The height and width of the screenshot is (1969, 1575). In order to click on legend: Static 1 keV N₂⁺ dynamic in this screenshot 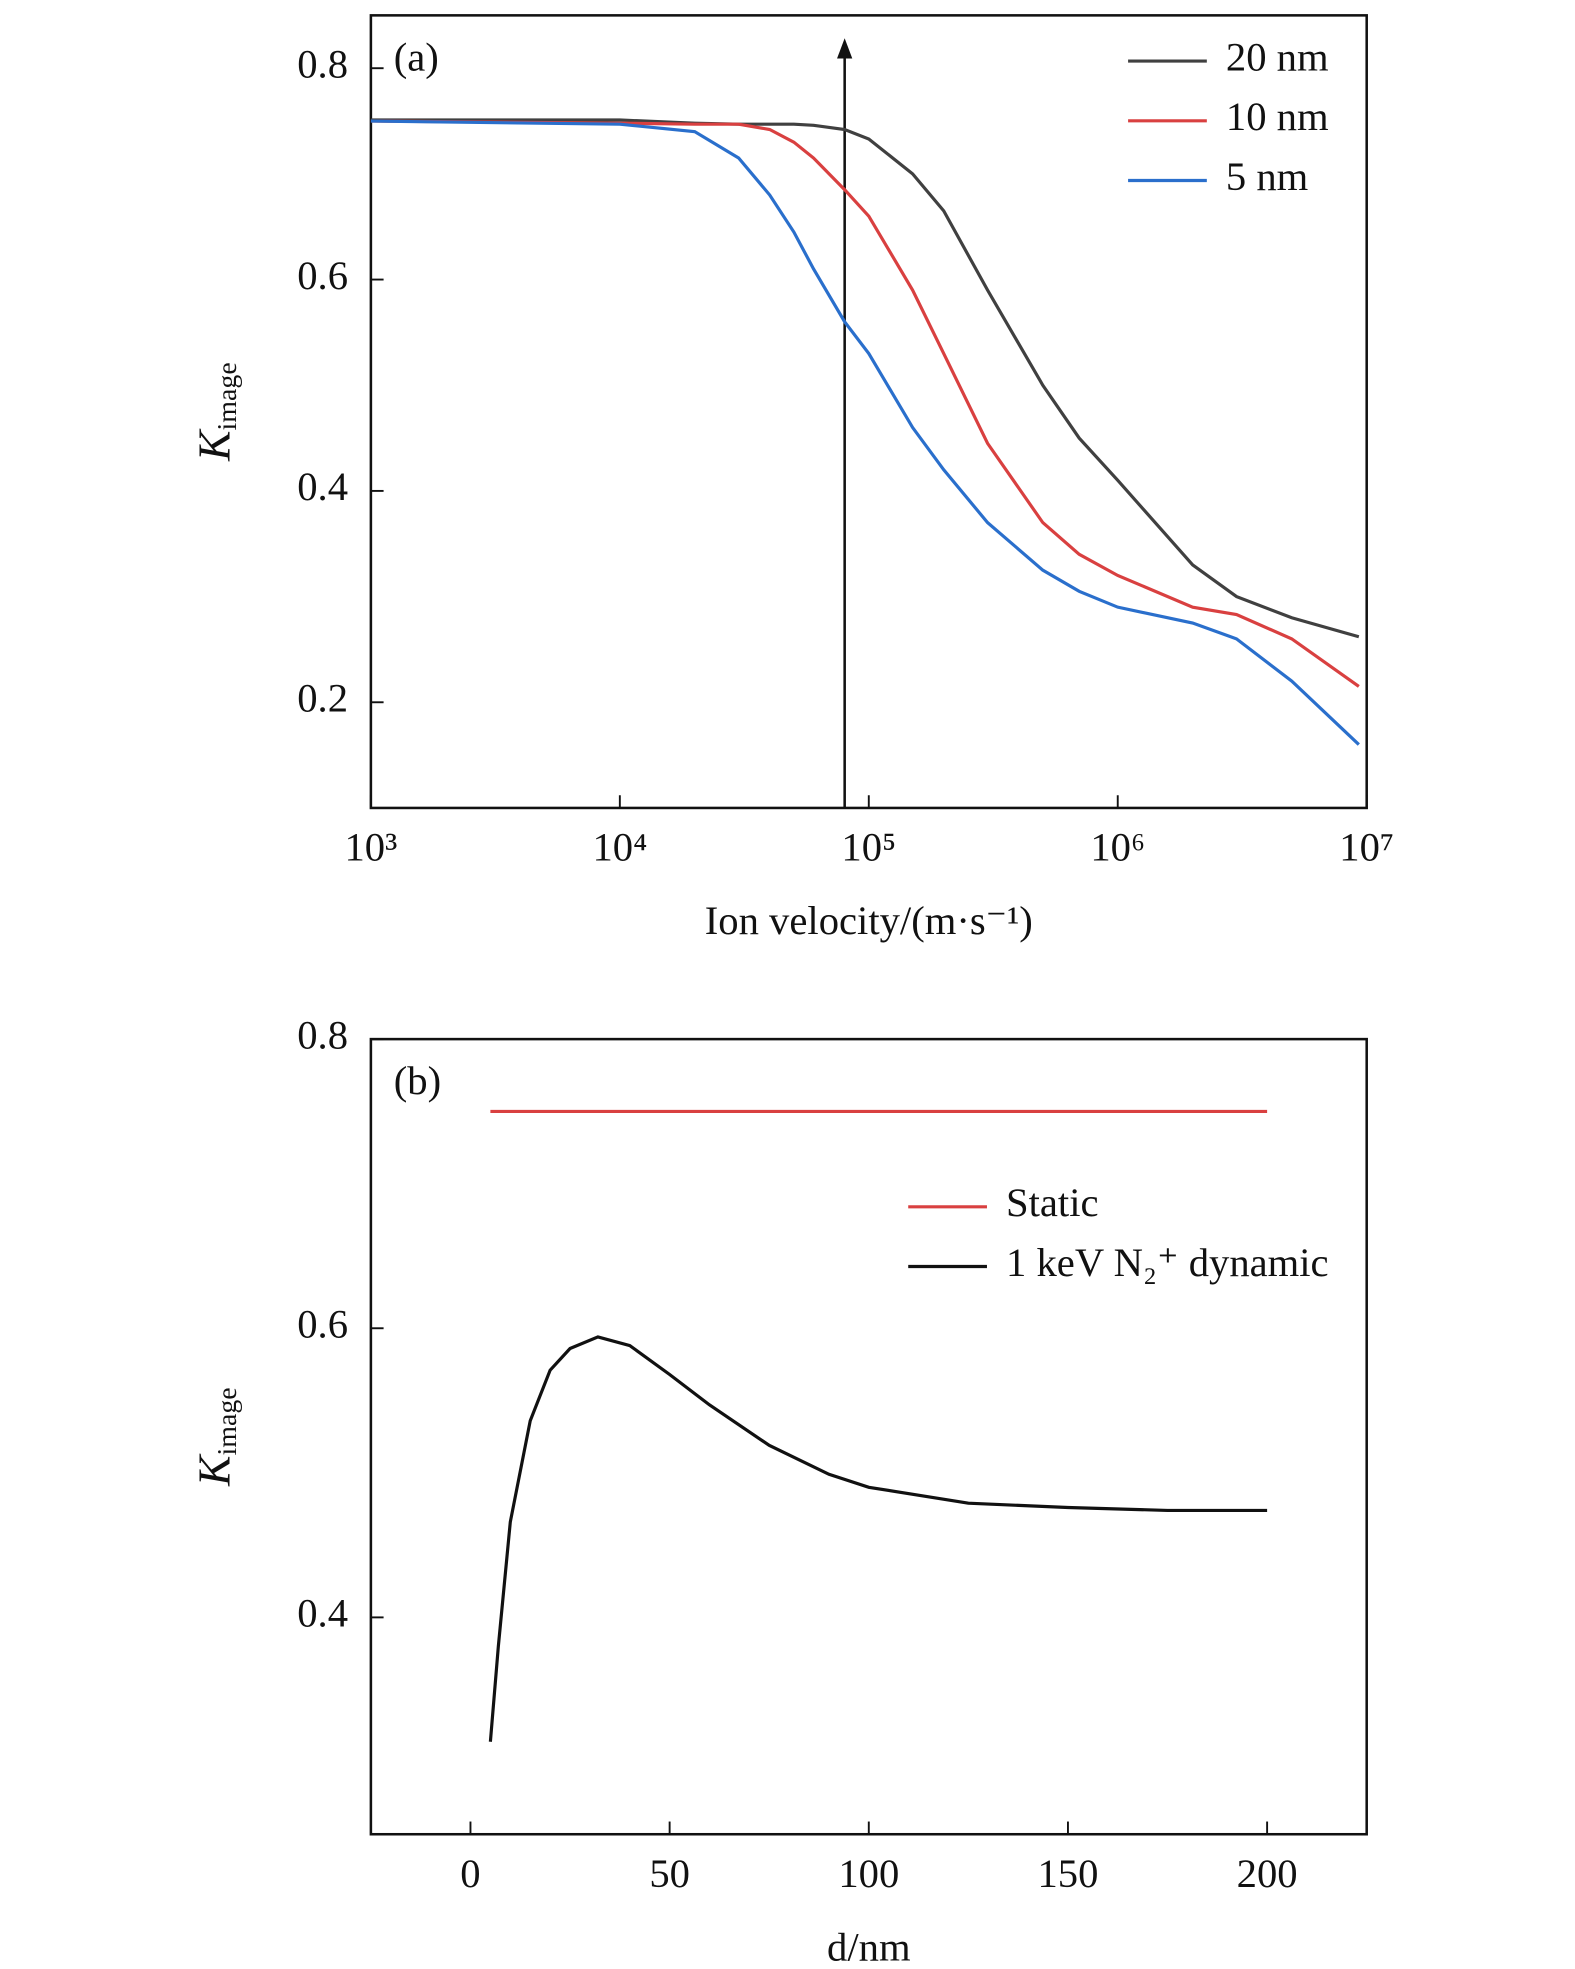, I will do `click(1118, 1232)`.